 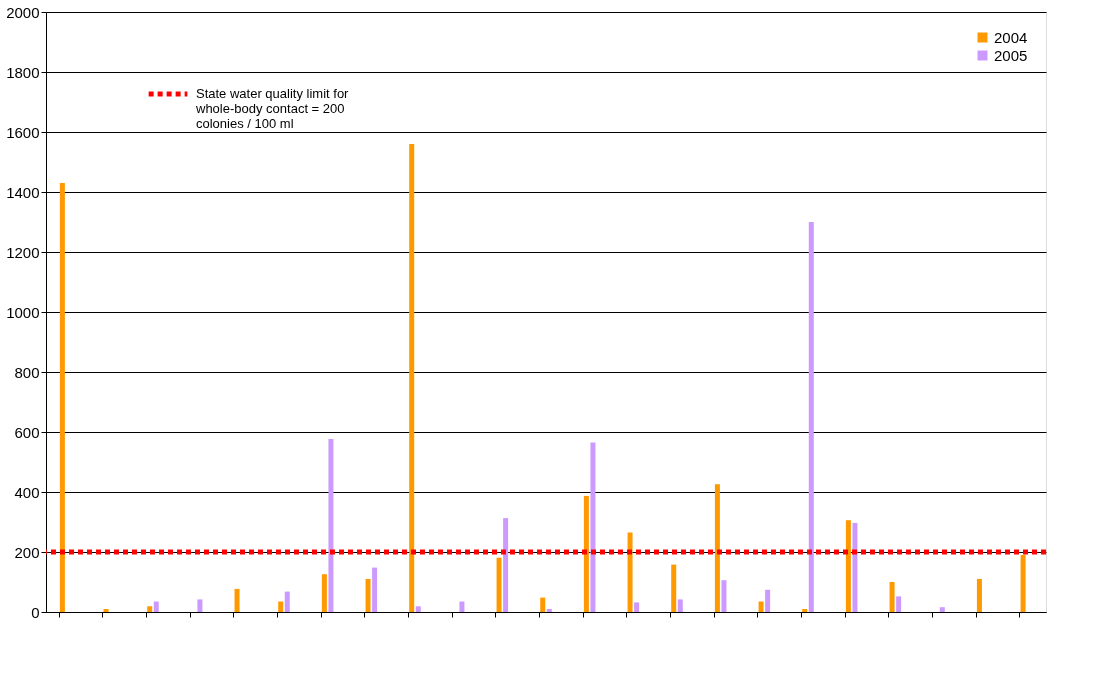 What do you see at coordinates (23, 252) in the screenshot?
I see `y-tick-label: 1200` at bounding box center [23, 252].